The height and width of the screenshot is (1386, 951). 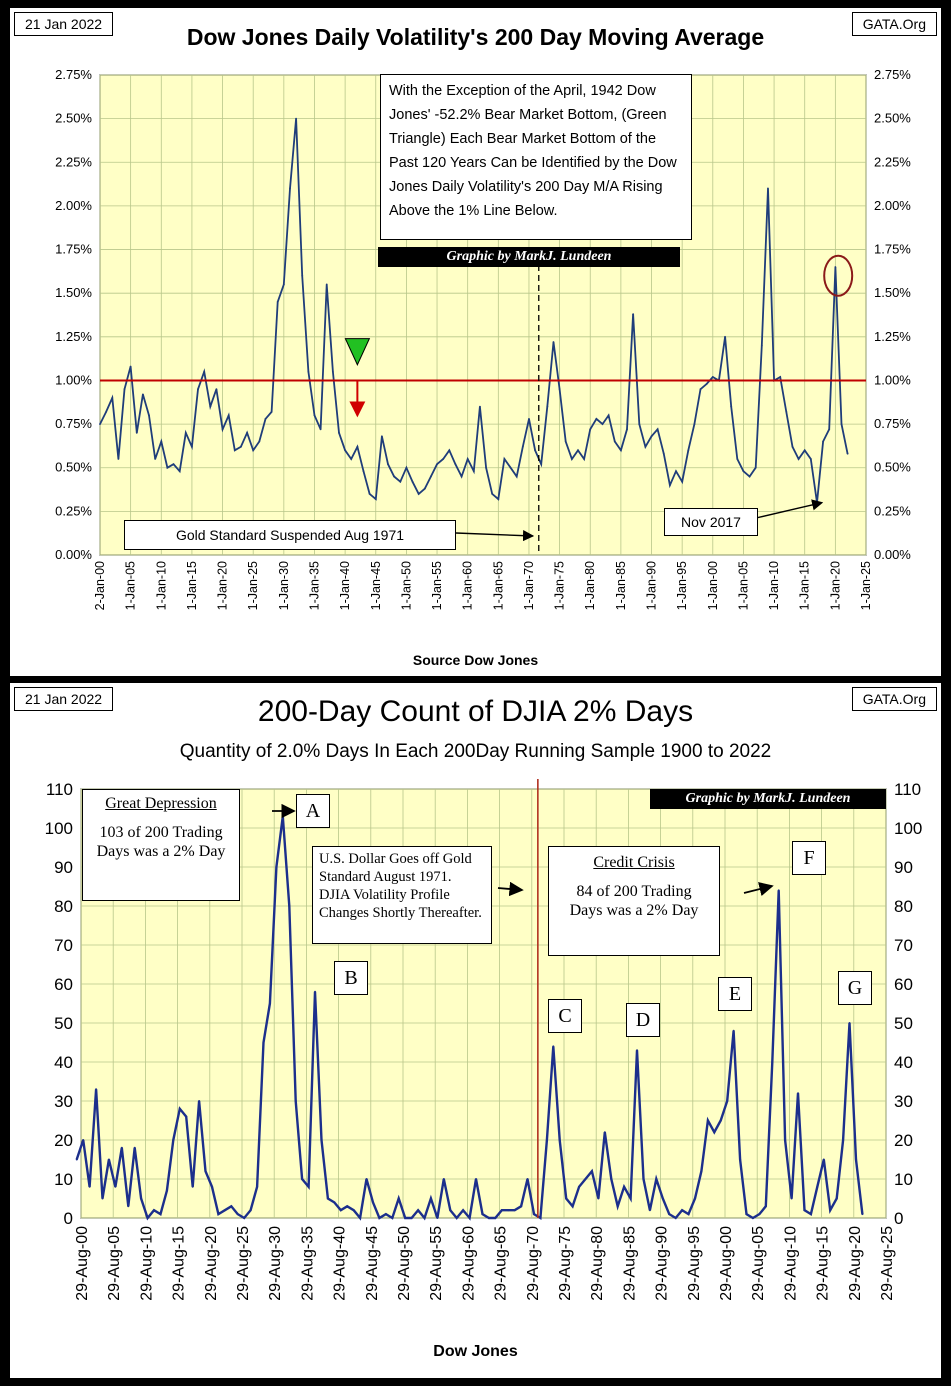 I want to click on y-tick-label-right: 0.75%, so click(x=892, y=423).